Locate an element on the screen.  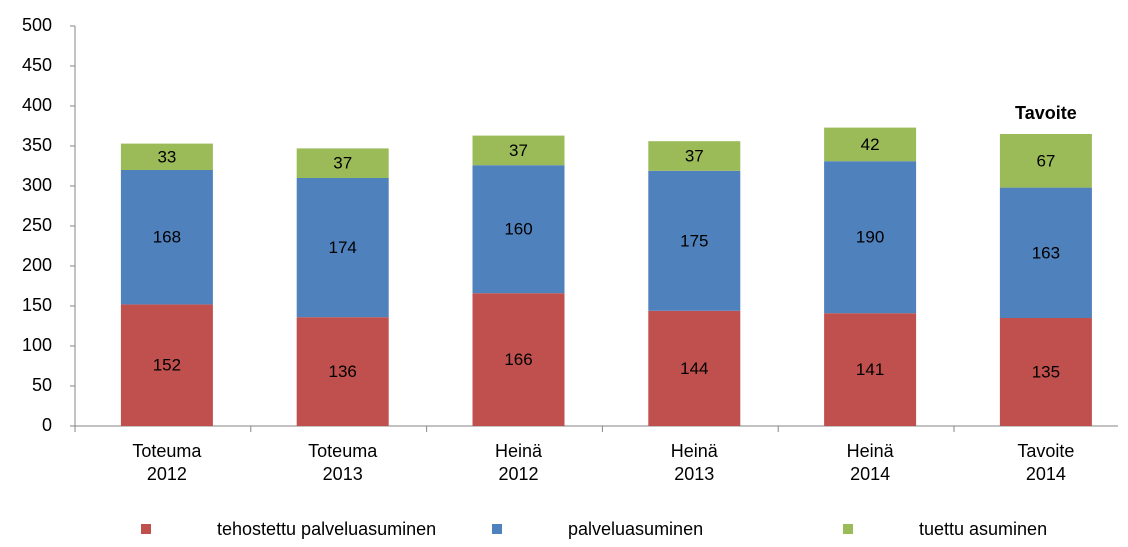
data-label: 136 is located at coordinates (343, 371).